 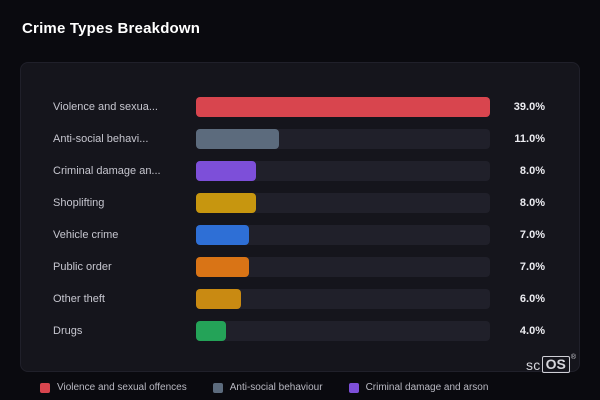 What do you see at coordinates (532, 331) in the screenshot?
I see `value-label: 4.0%` at bounding box center [532, 331].